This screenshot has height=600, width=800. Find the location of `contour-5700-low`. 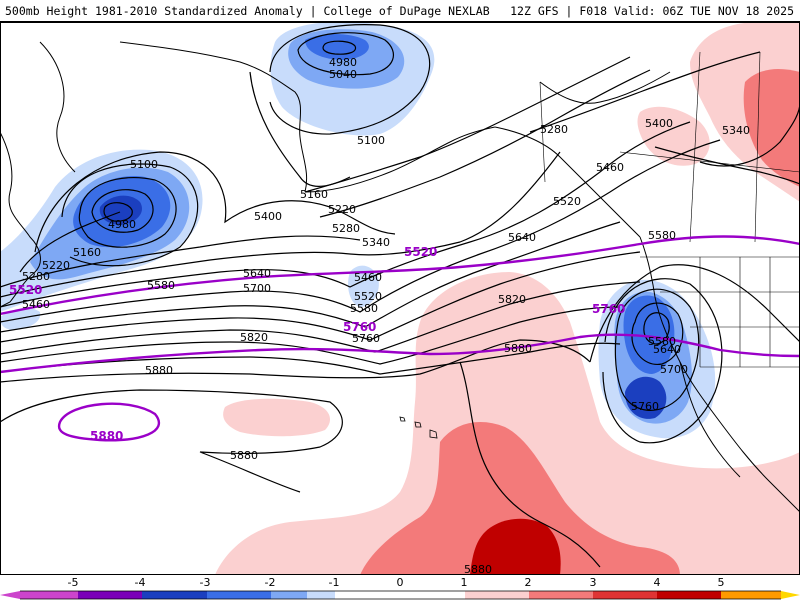

contour-5700-low is located at coordinates (657, 349).